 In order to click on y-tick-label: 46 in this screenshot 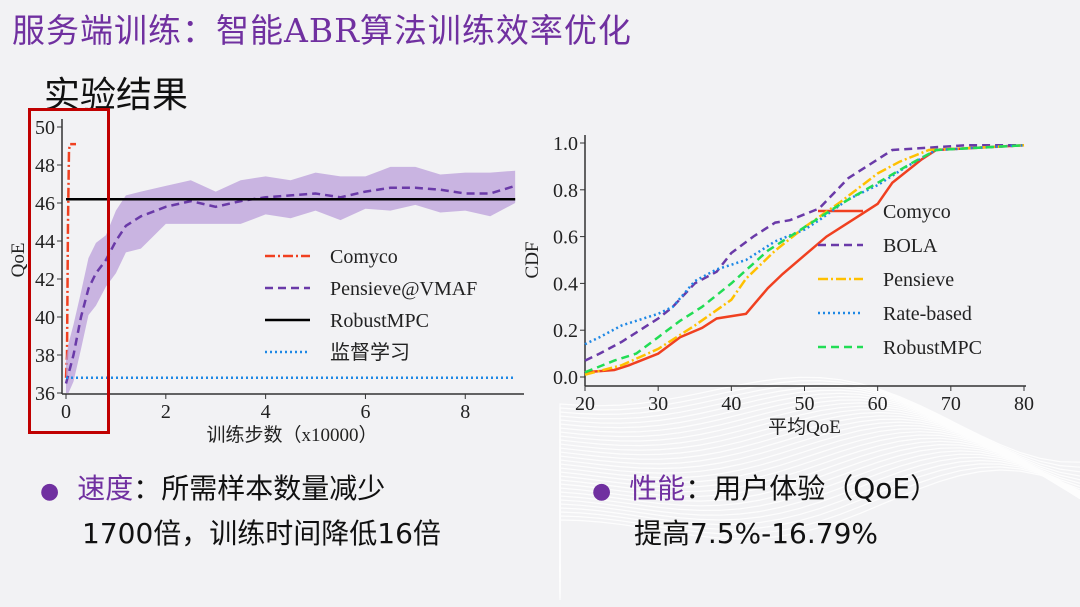, I will do `click(45, 204)`.